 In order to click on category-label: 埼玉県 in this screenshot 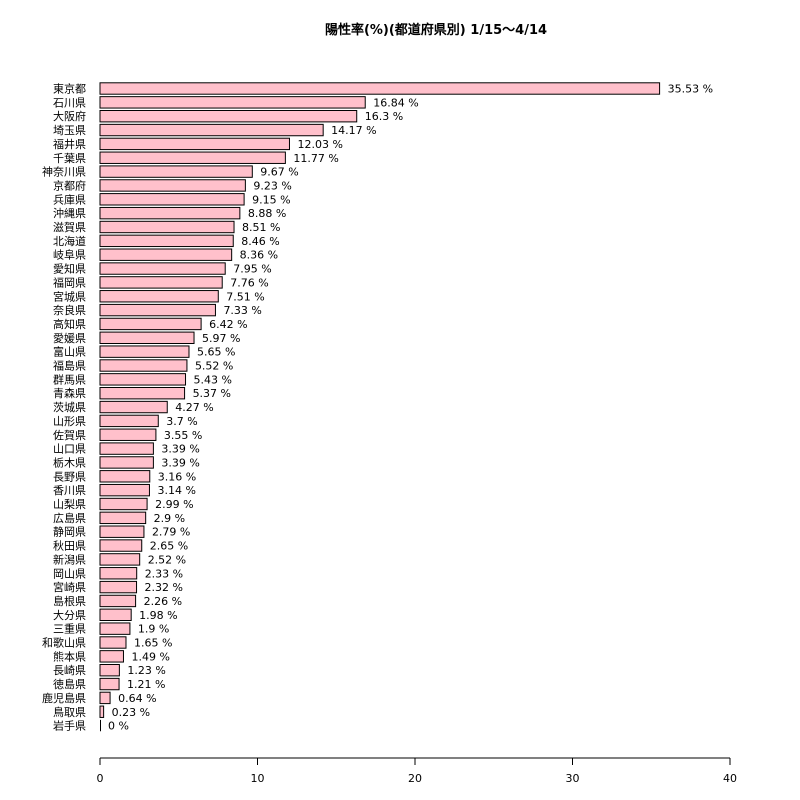, I will do `click(69, 130)`.